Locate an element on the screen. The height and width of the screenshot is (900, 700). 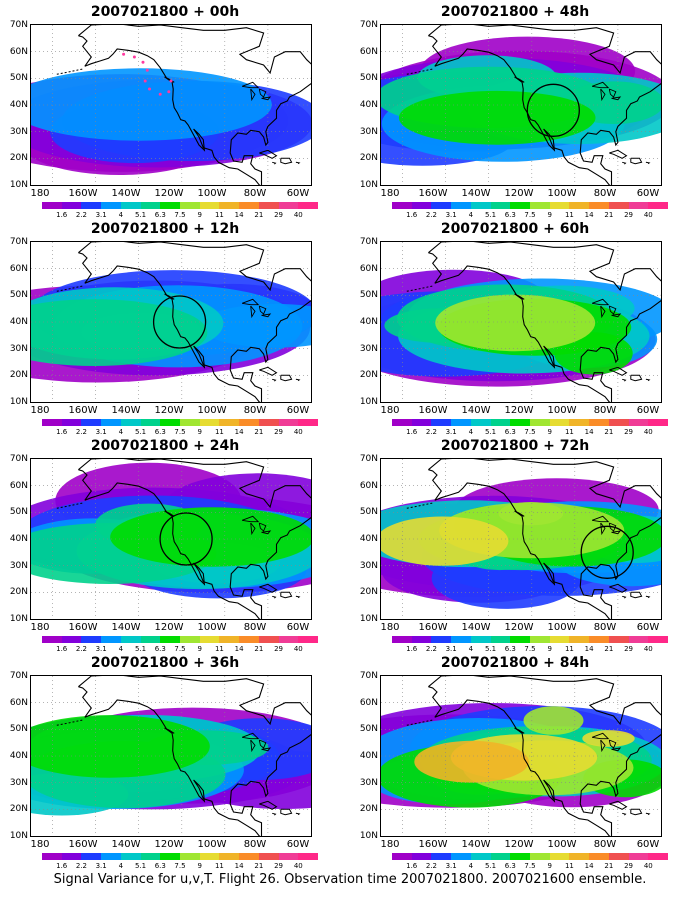
target-region-circle is located at coordinates (186, 539).